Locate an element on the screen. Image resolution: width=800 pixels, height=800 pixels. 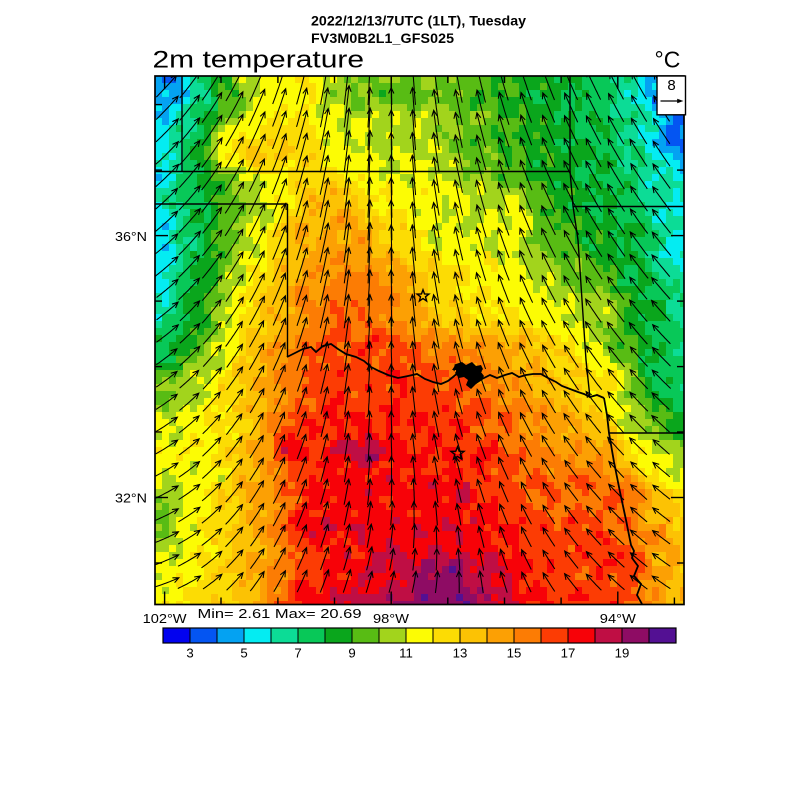
svg-text: °C is located at coordinates (668, 60).